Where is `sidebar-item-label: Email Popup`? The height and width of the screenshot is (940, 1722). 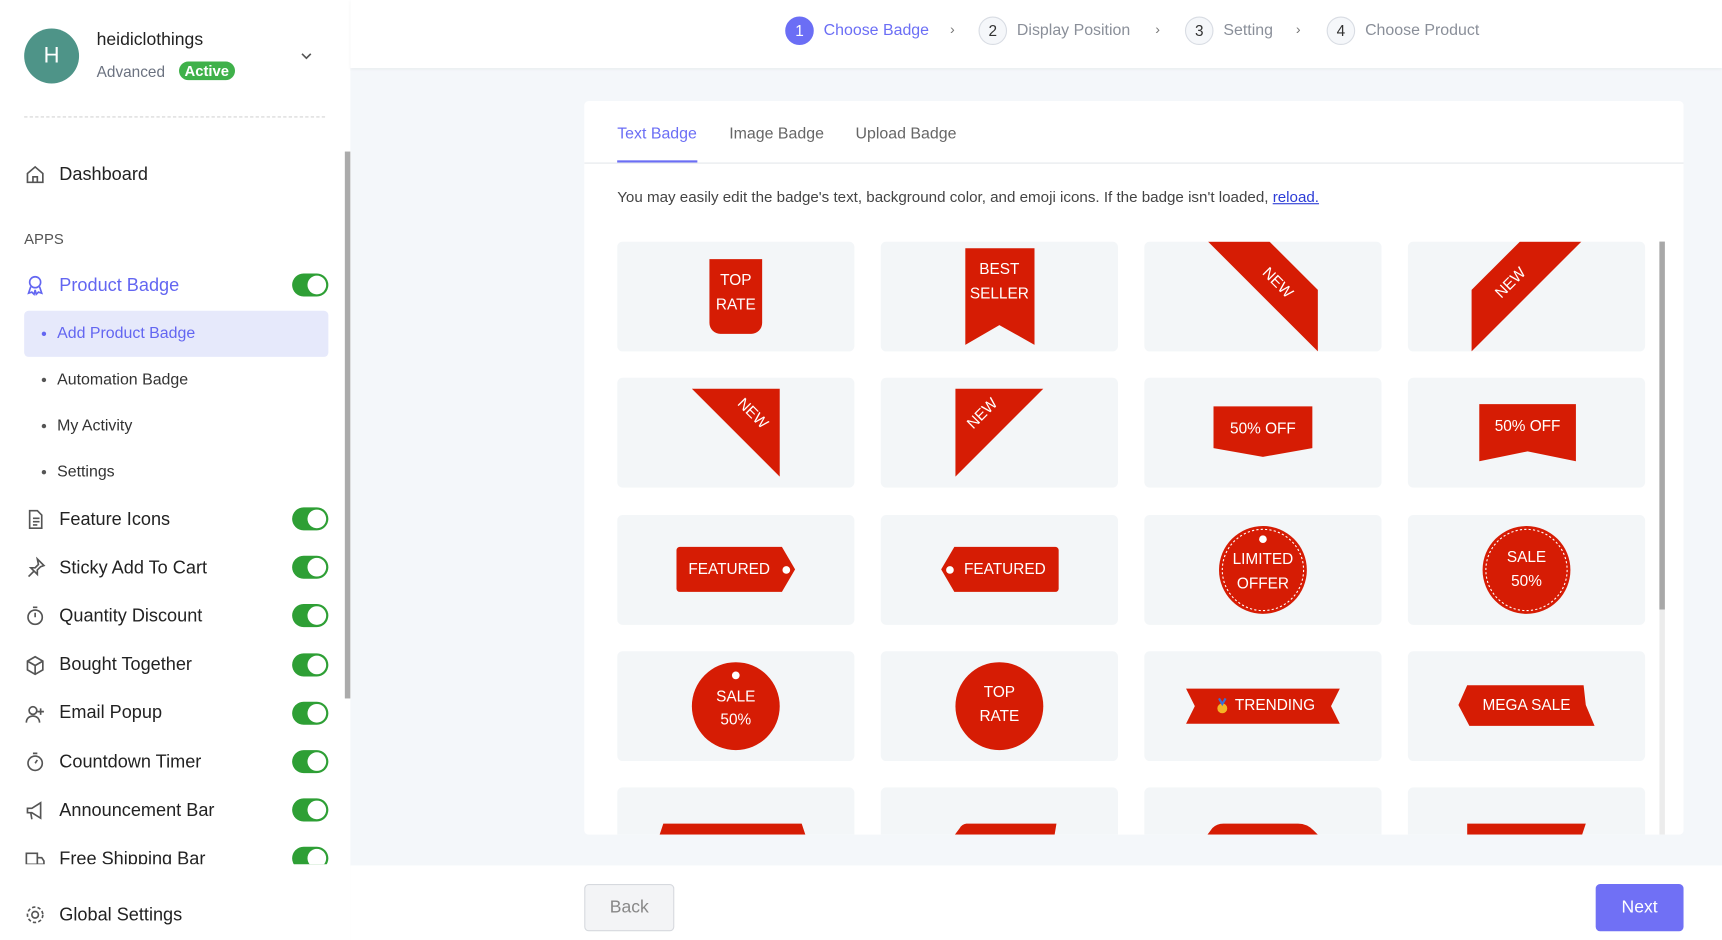
sidebar-item-label: Email Popup is located at coordinates (111, 713).